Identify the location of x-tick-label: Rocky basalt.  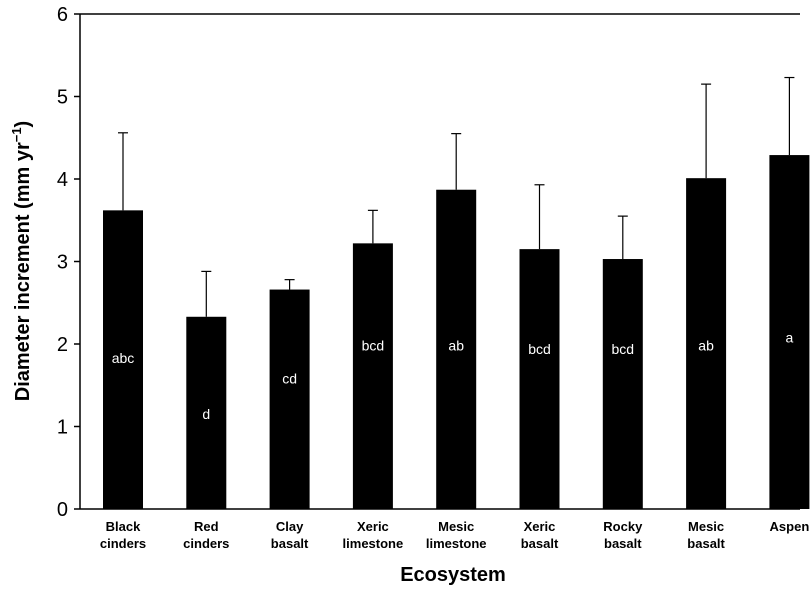
(623, 535).